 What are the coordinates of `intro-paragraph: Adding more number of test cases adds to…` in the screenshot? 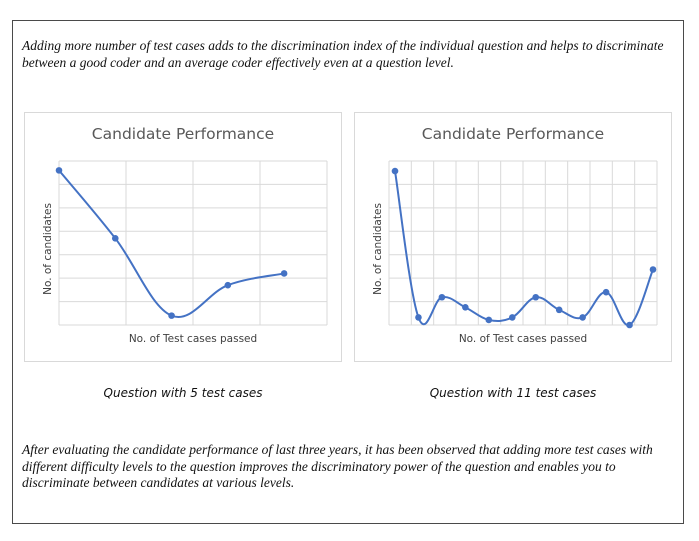 It's located at (343, 54).